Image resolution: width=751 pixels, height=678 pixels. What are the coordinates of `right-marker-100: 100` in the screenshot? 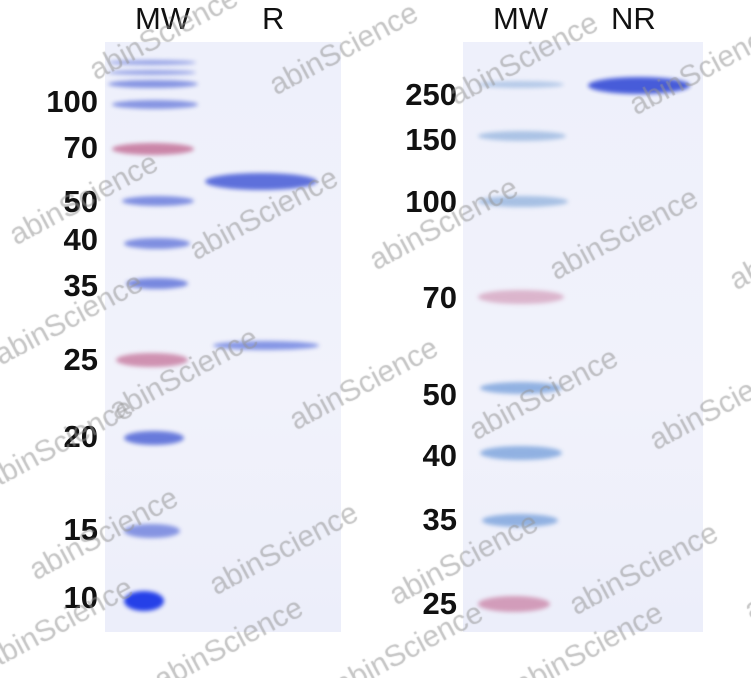 It's located at (431, 201).